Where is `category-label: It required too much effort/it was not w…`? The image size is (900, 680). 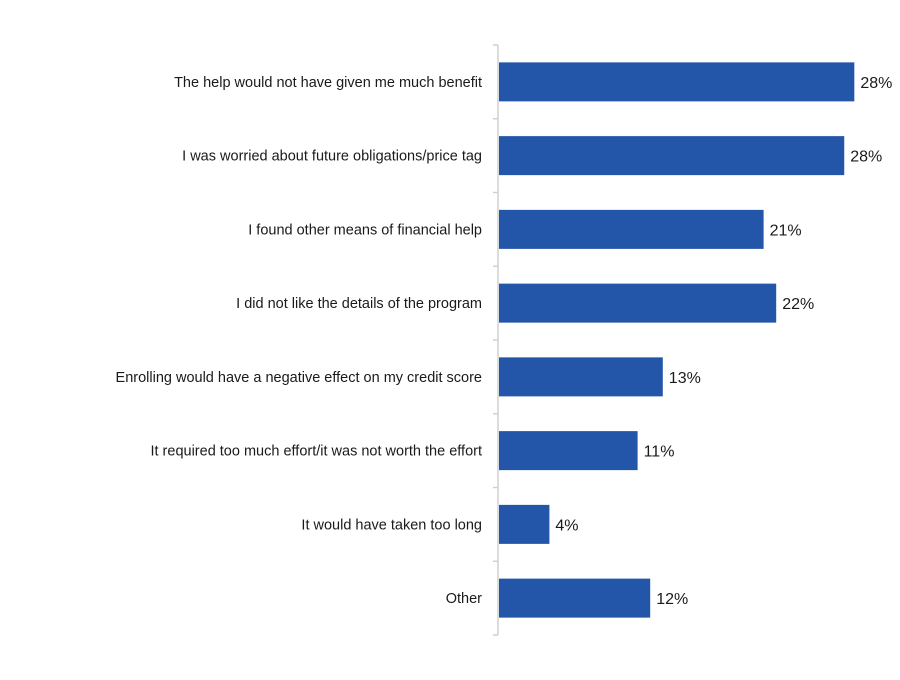
category-label: It required too much effort/it was not w… is located at coordinates (316, 452).